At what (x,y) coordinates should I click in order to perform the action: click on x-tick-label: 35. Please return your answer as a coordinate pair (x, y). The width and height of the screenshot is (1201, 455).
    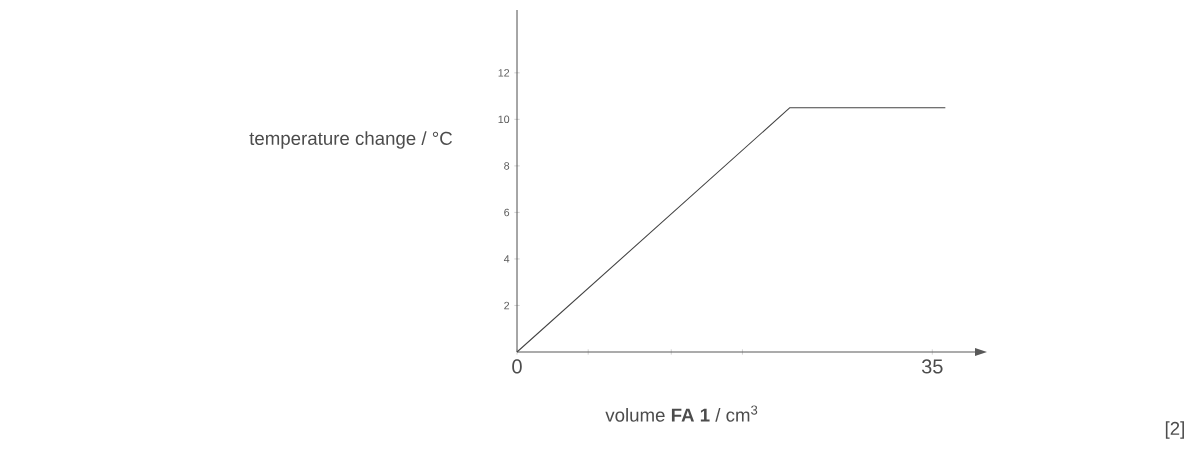
    Looking at the image, I should click on (932, 366).